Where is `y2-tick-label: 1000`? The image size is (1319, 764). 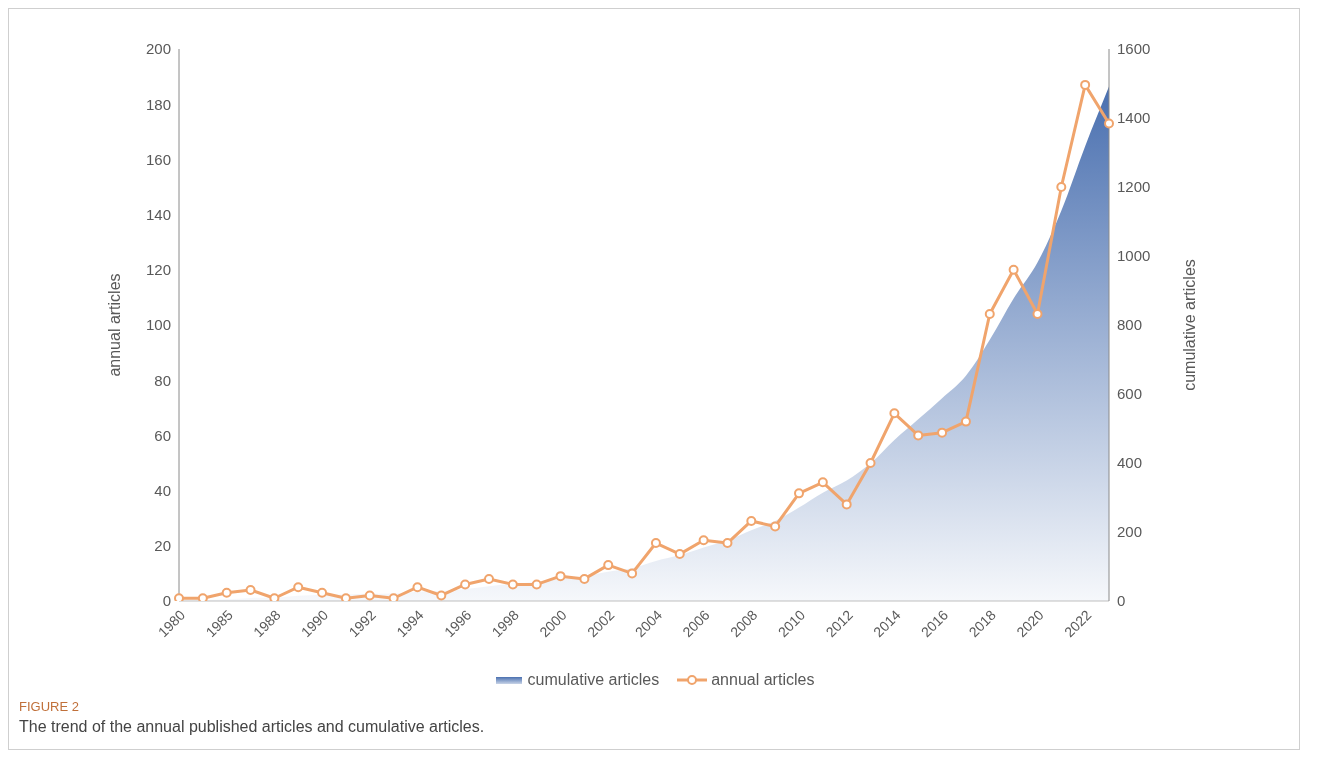 y2-tick-label: 1000 is located at coordinates (1134, 256).